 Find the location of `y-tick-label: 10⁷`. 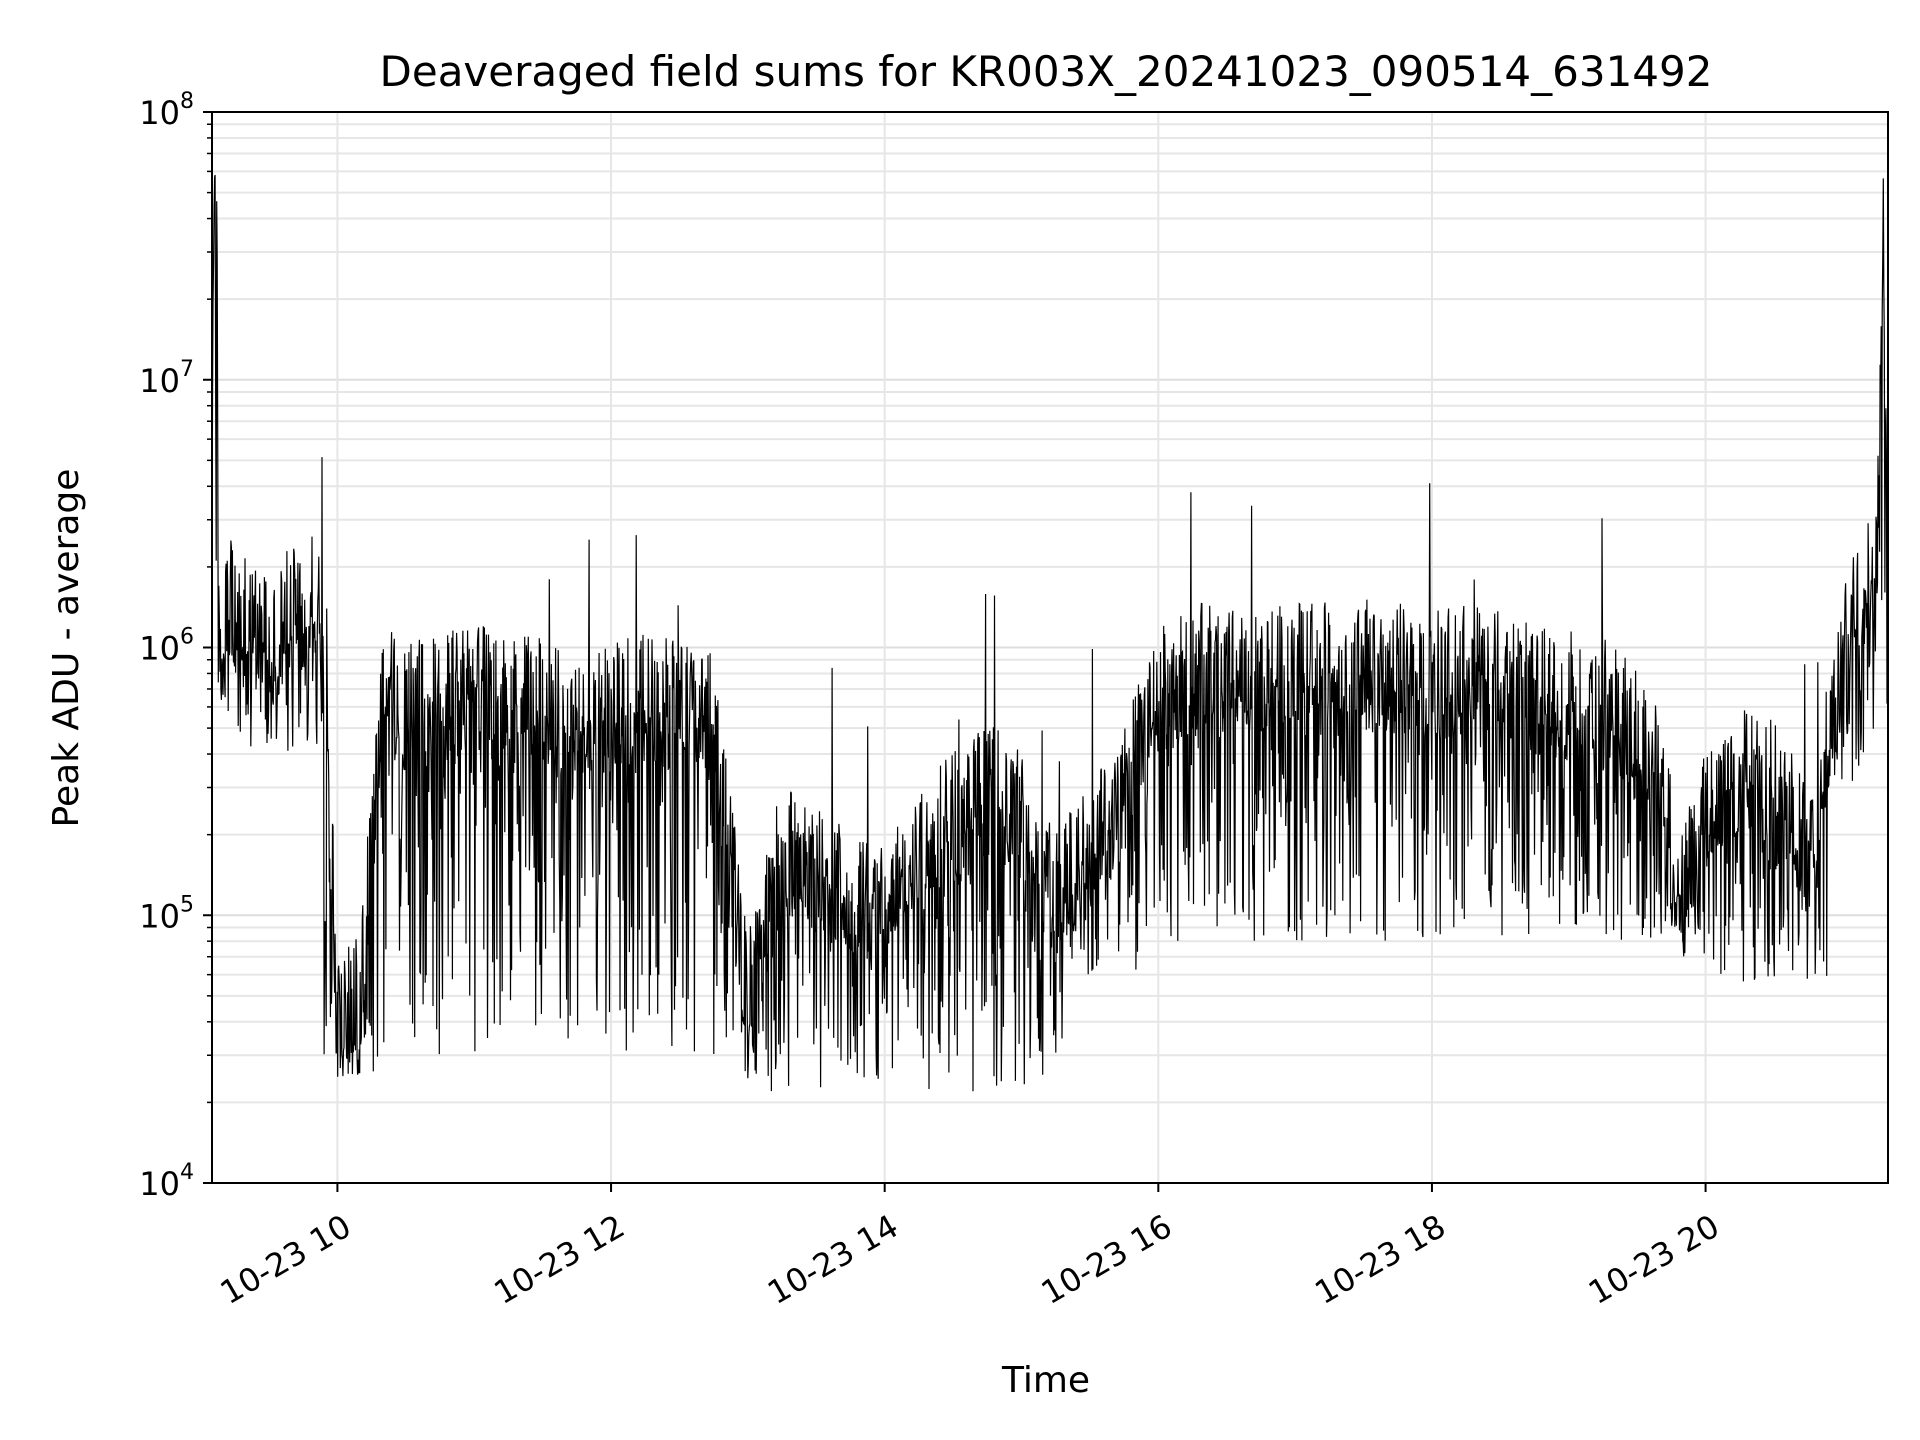

y-tick-label: 10⁷ is located at coordinates (166, 378).